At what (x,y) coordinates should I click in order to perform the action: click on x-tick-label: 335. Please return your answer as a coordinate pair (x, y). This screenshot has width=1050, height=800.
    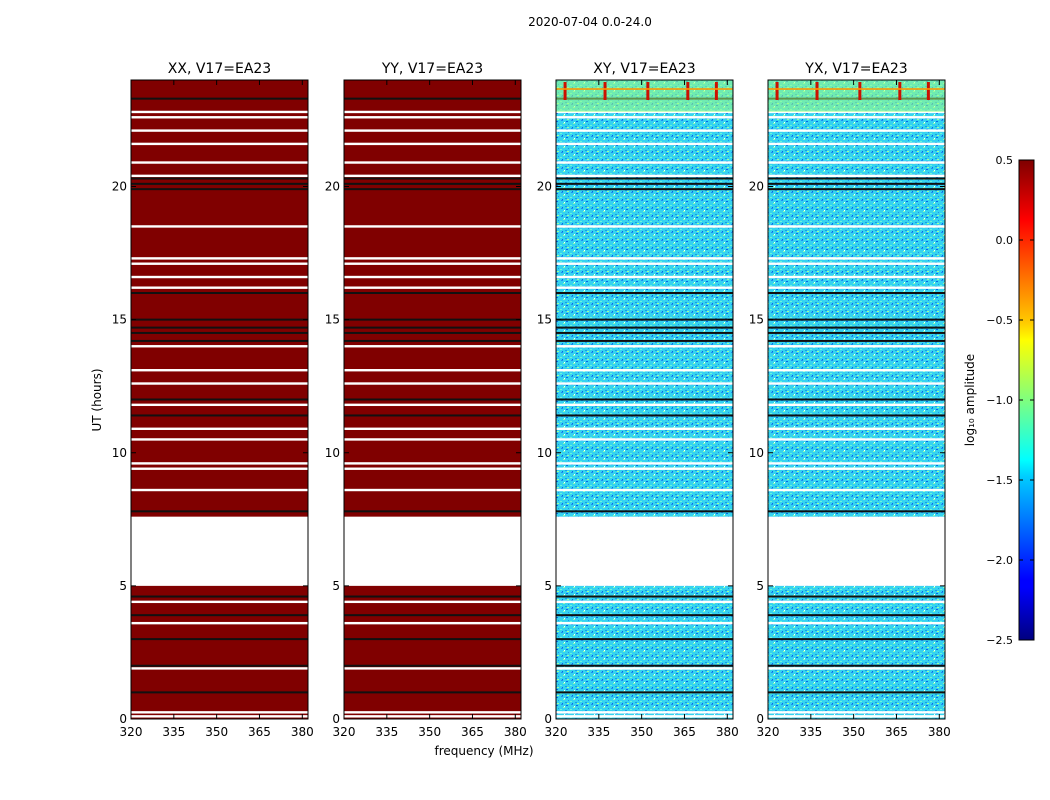
    Looking at the image, I should click on (810, 732).